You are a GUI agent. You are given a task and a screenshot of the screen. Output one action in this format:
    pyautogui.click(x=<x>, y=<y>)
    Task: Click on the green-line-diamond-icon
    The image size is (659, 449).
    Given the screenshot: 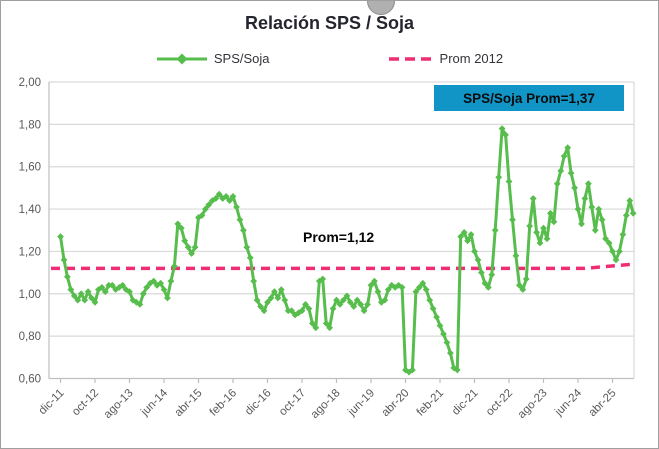 What is the action you would take?
    pyautogui.click(x=181, y=58)
    